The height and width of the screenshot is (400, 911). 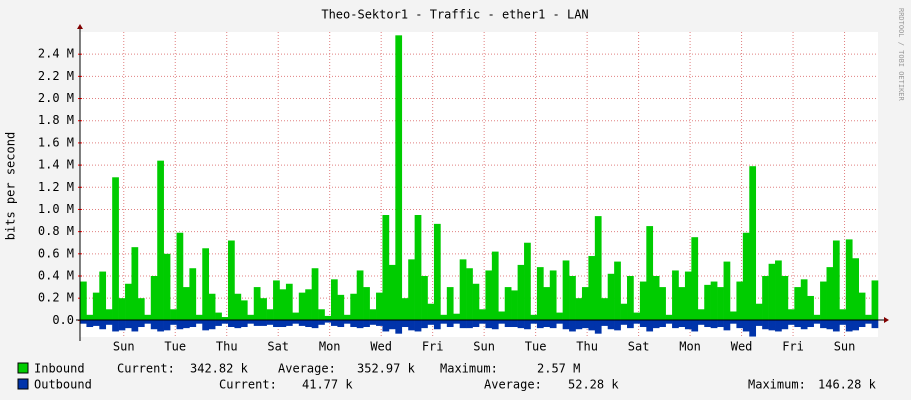 What do you see at coordinates (886, 320) in the screenshot?
I see `x-arrow` at bounding box center [886, 320].